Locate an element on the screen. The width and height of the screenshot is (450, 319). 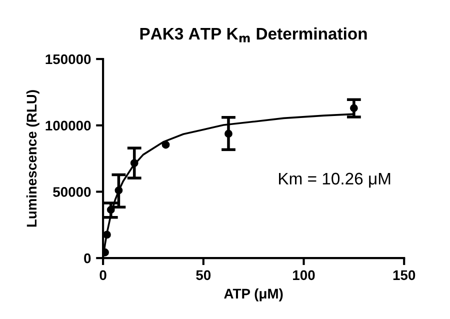
y-axis-title: Luminescence (RLU) is located at coordinates (33, 158).